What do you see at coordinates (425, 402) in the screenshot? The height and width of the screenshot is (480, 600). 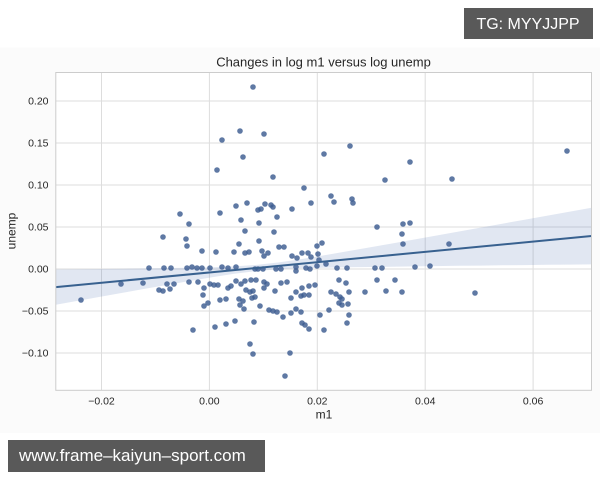 I see `svg-text: 0.04` at bounding box center [425, 402].